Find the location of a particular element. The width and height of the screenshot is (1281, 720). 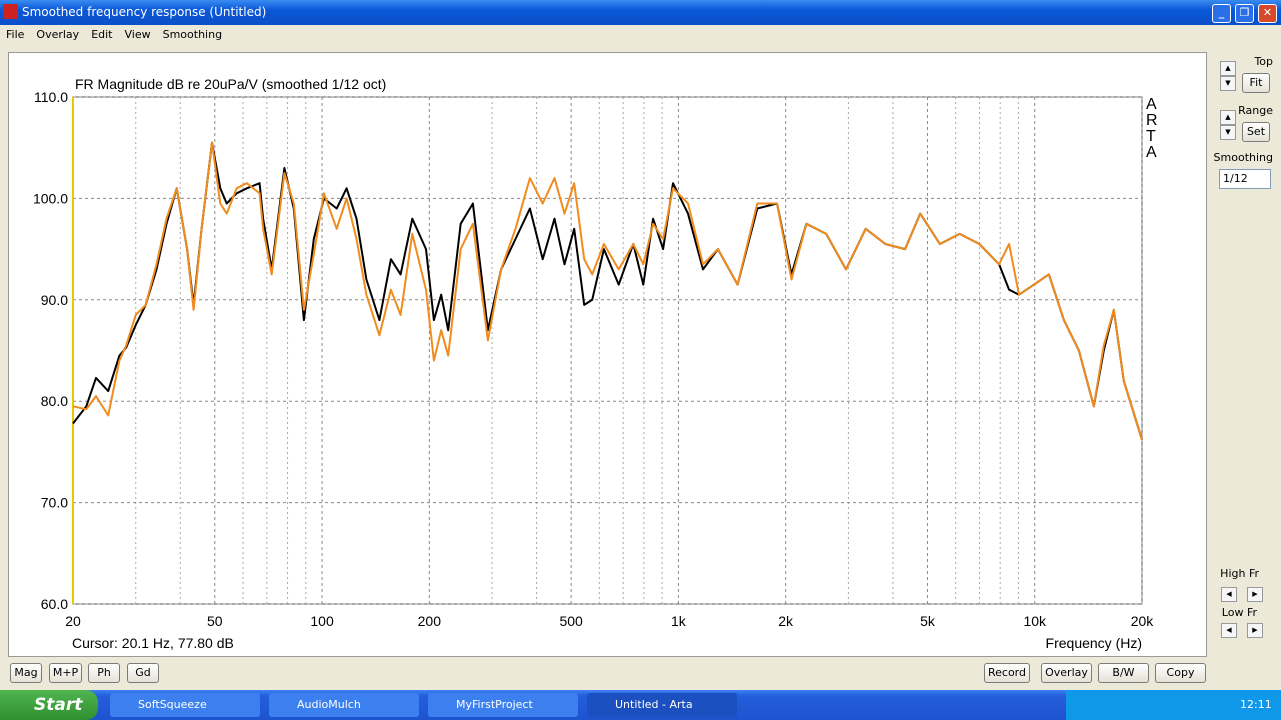

x-tick-label: 200 is located at coordinates (430, 621).